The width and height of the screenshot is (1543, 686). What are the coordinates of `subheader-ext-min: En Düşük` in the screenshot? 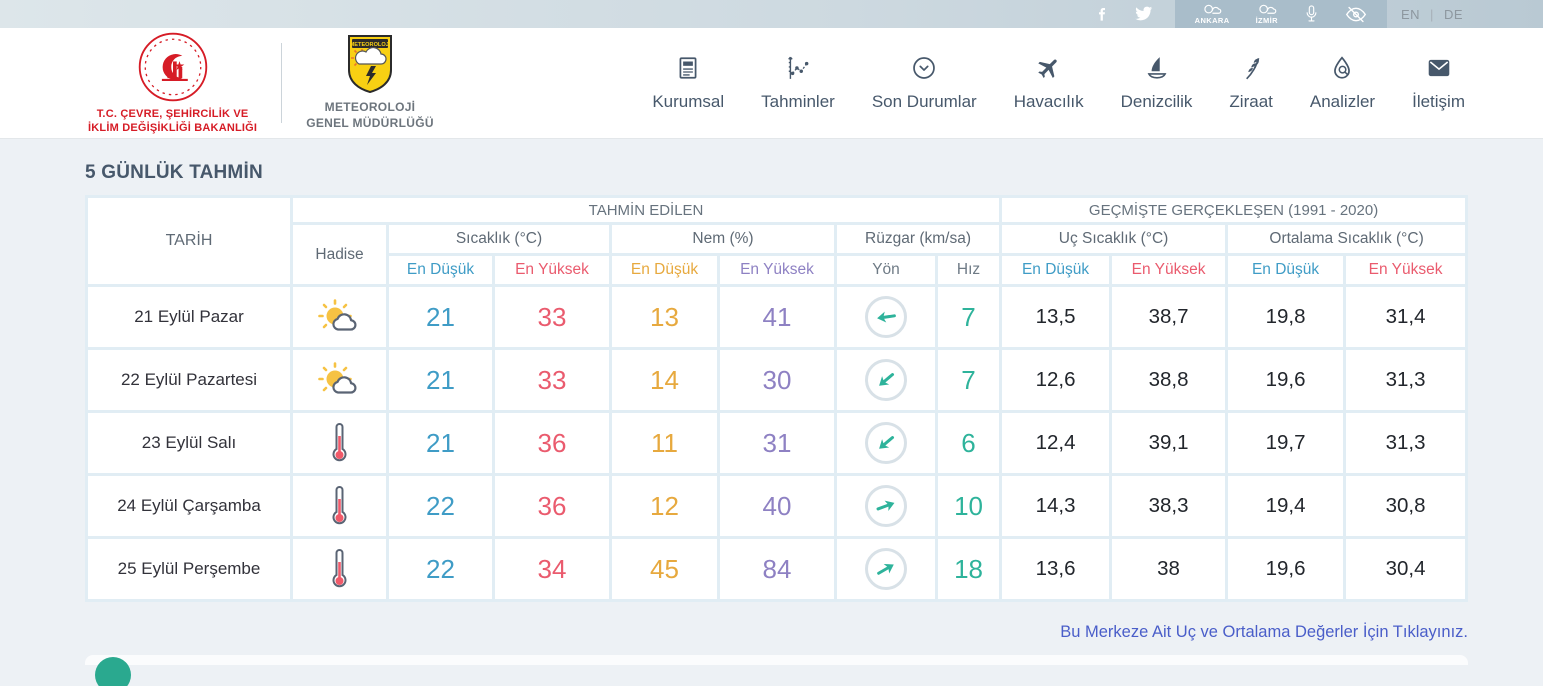 It's located at (1056, 270).